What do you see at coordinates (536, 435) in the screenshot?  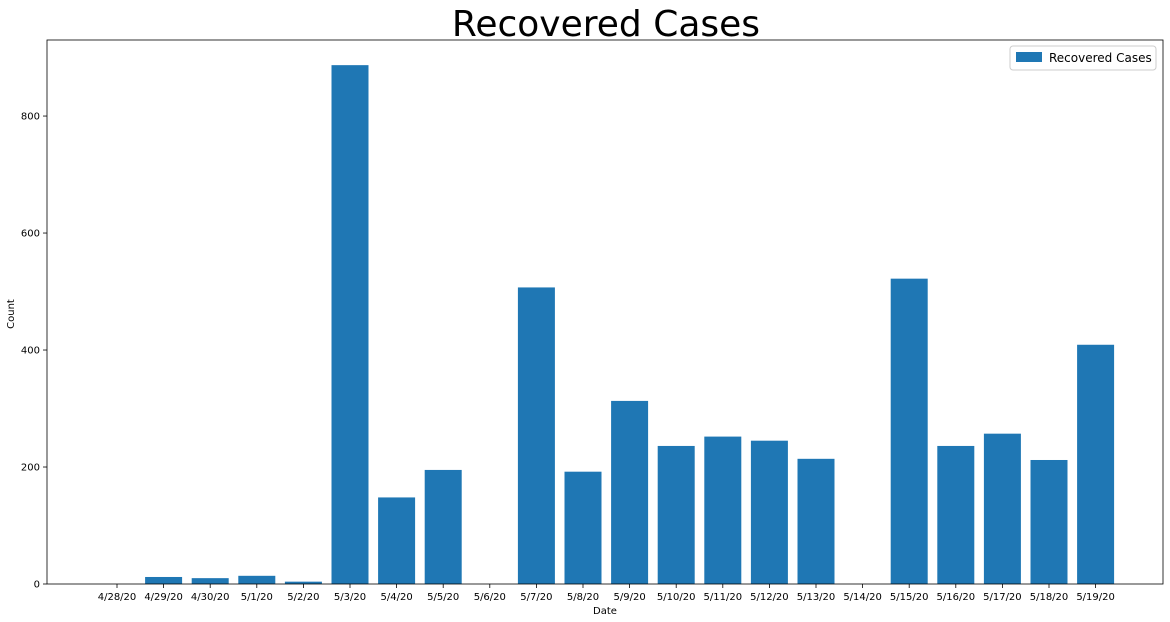 I see `bar-5/7/20` at bounding box center [536, 435].